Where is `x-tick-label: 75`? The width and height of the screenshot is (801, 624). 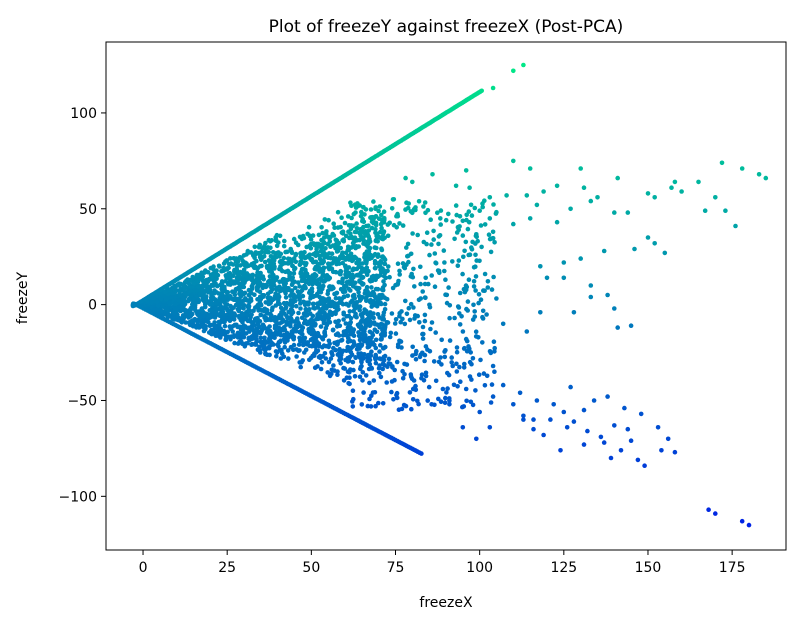 x-tick-label: 75 is located at coordinates (396, 568).